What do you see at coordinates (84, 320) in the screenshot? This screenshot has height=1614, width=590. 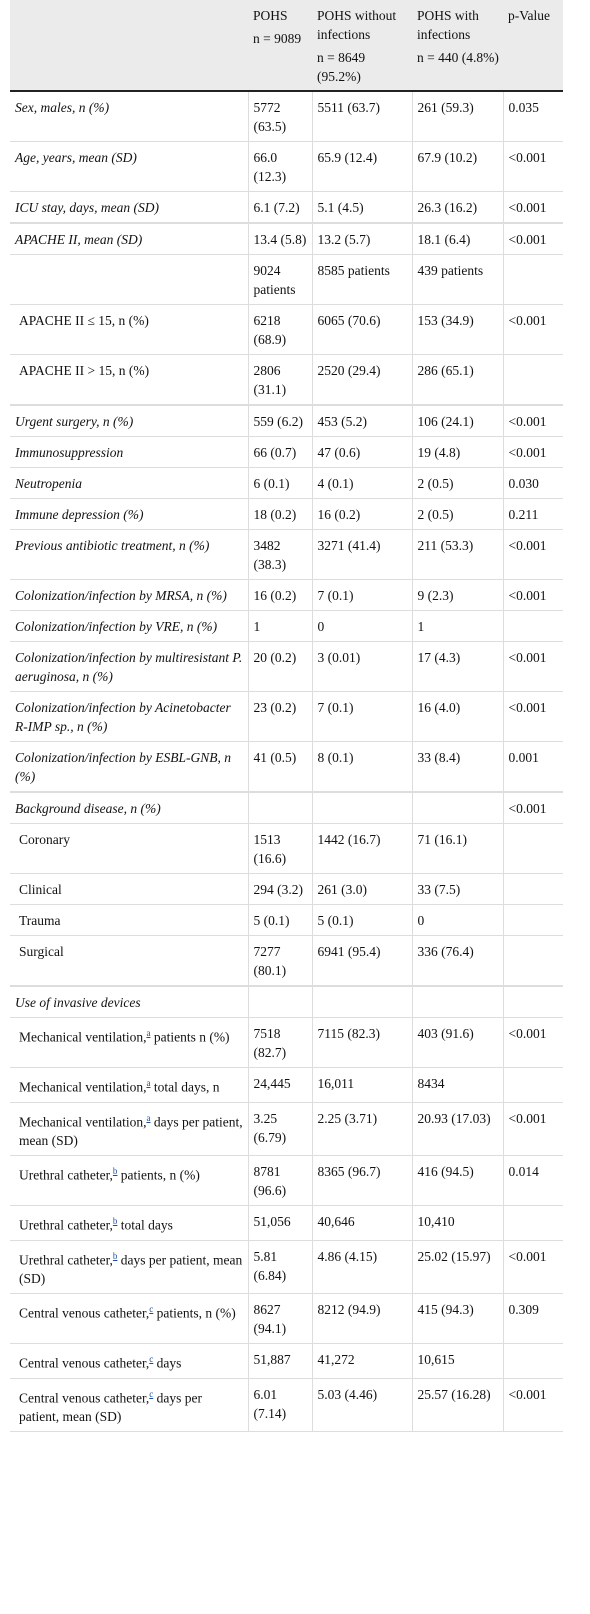 I see `label-text: APACHE II ≤ 15, n (%)` at bounding box center [84, 320].